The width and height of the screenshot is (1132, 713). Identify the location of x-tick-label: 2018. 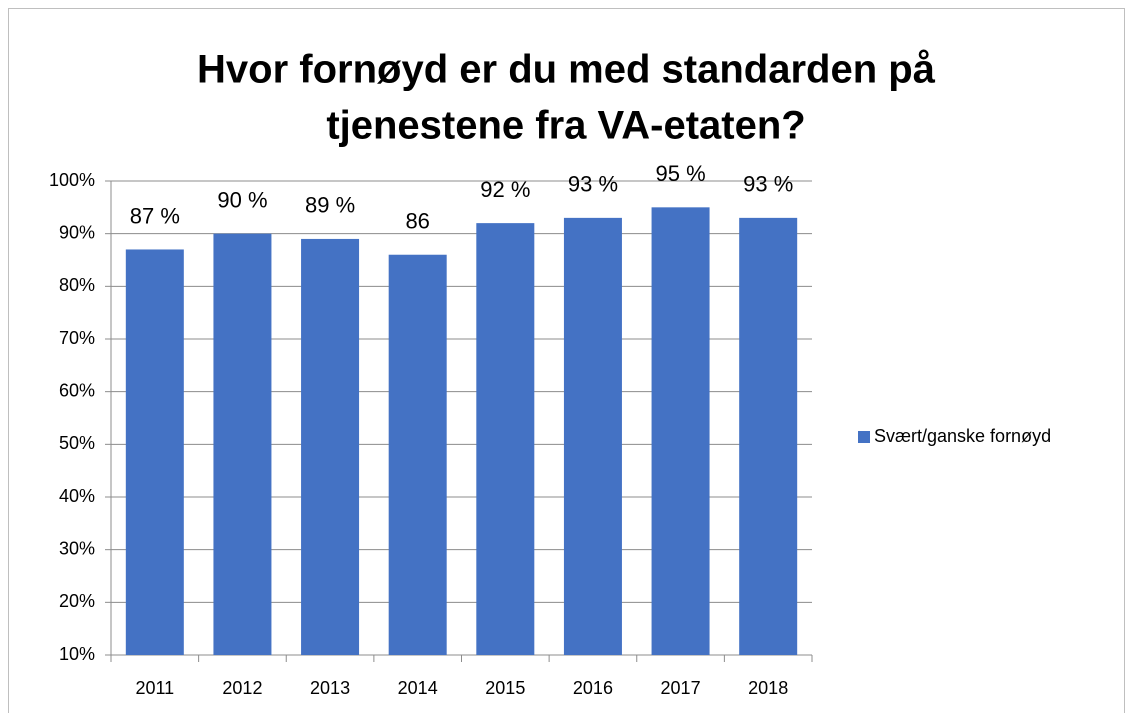
(768, 688).